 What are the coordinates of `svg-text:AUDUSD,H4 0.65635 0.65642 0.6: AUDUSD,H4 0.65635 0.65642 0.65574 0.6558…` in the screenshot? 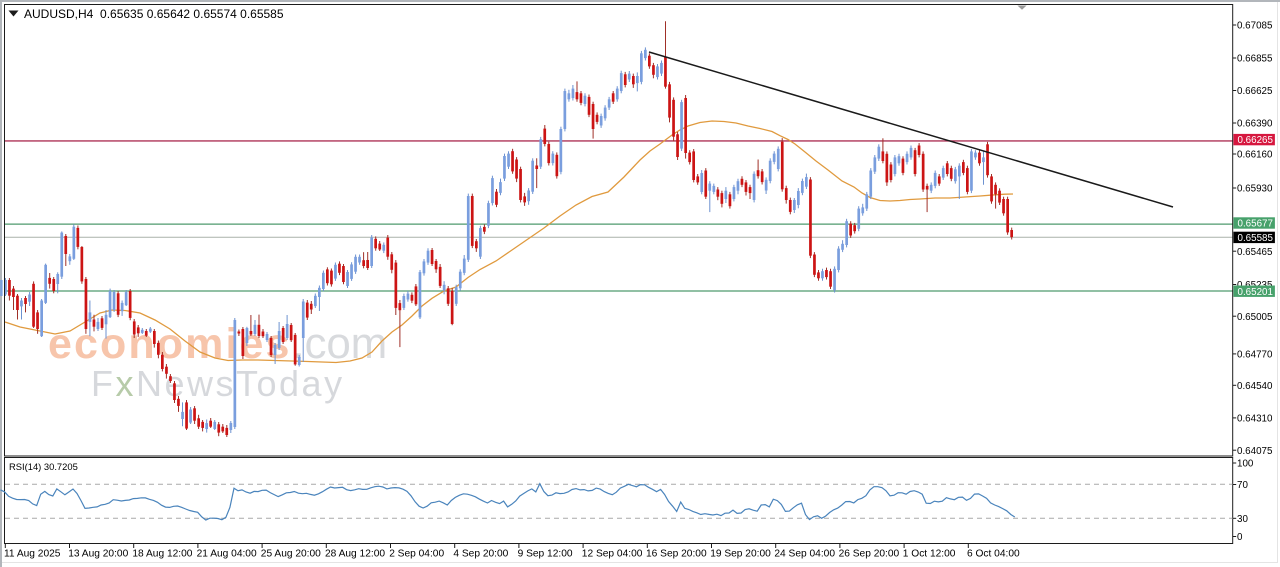 It's located at (154, 14).